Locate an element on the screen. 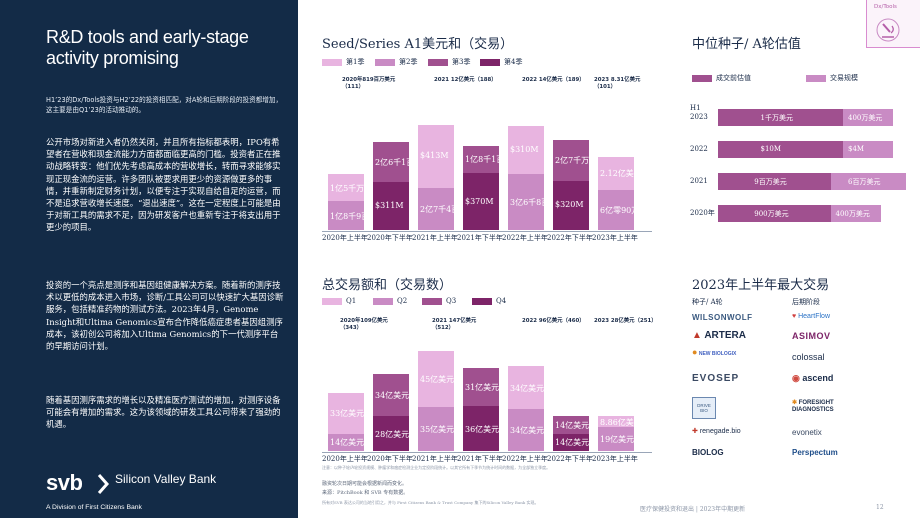 This screenshot has height=518, width=920. seed-xtick-3: 2021年下半年 is located at coordinates (480, 238).